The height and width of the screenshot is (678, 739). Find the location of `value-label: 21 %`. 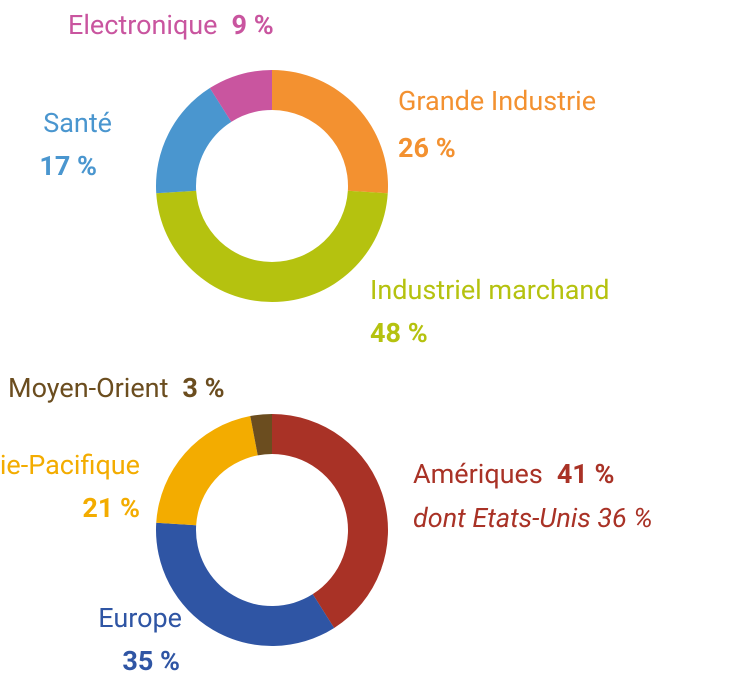

value-label: 21 % is located at coordinates (111, 508).